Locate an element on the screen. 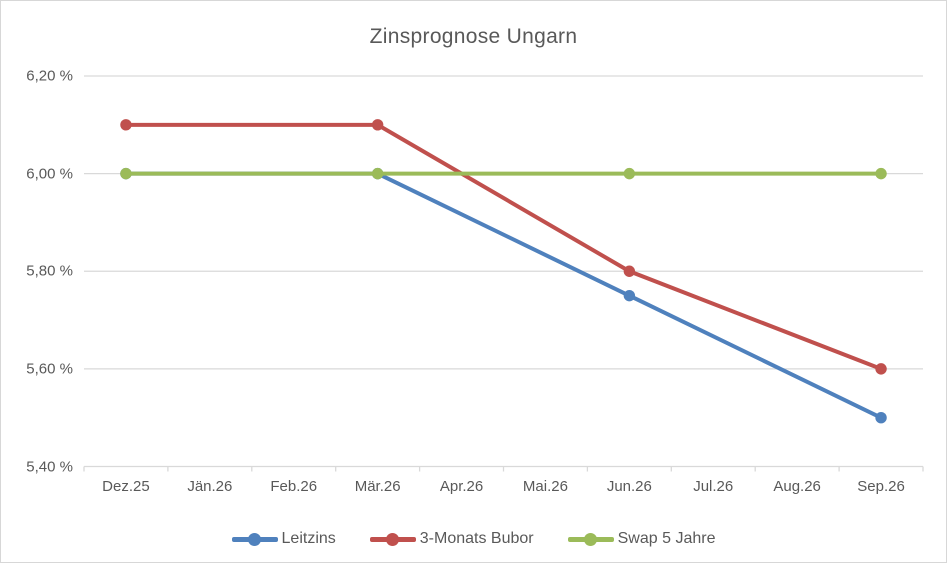  legend-marker-bubor is located at coordinates (392, 539).